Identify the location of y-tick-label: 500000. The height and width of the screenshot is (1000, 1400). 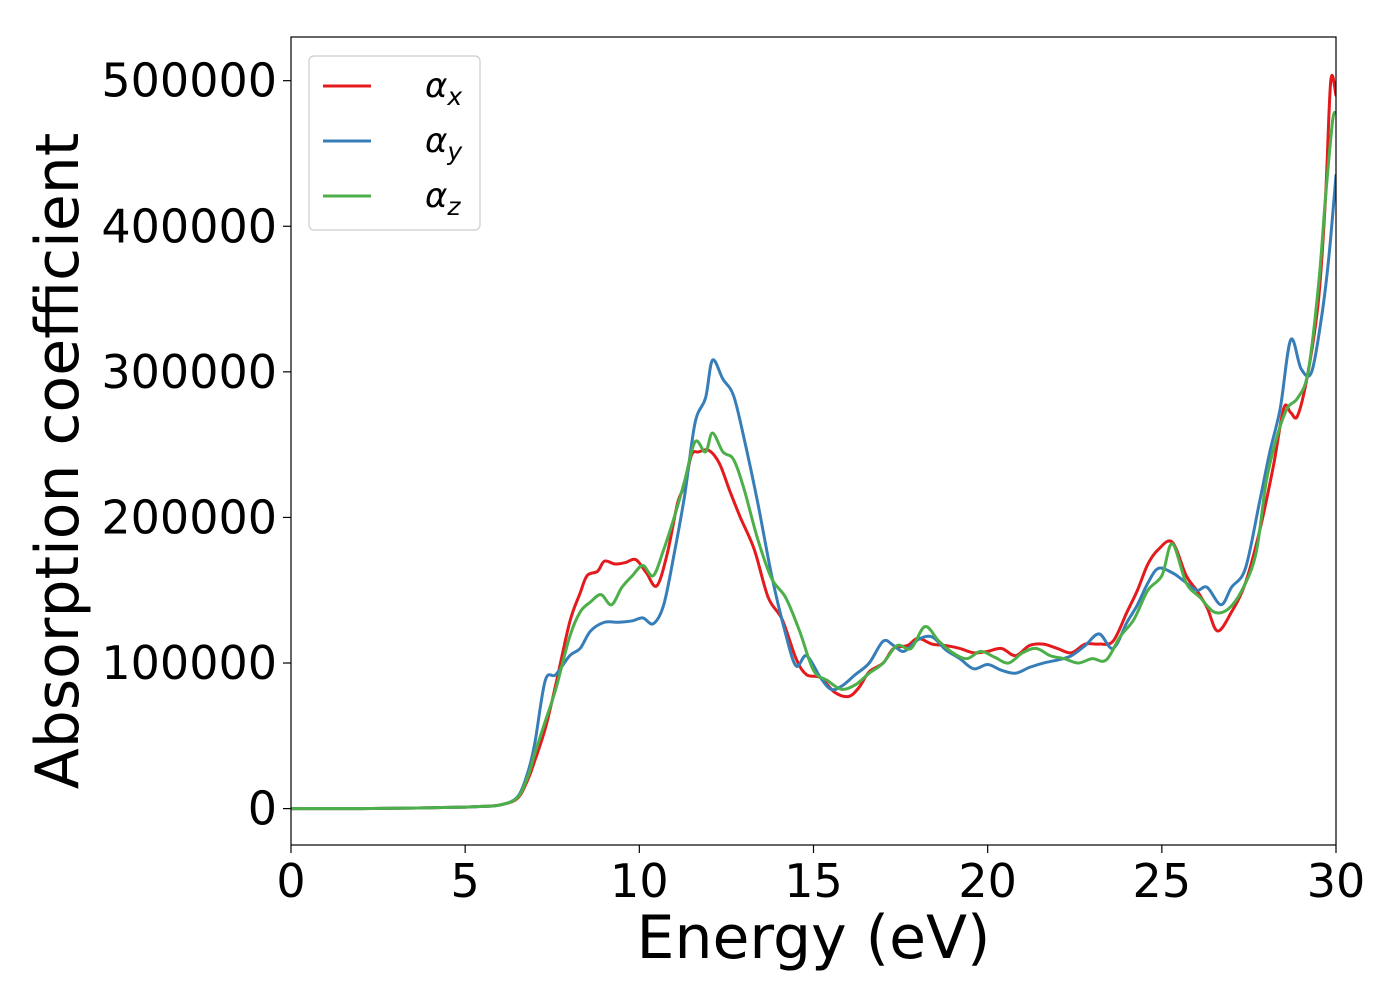
(189, 81).